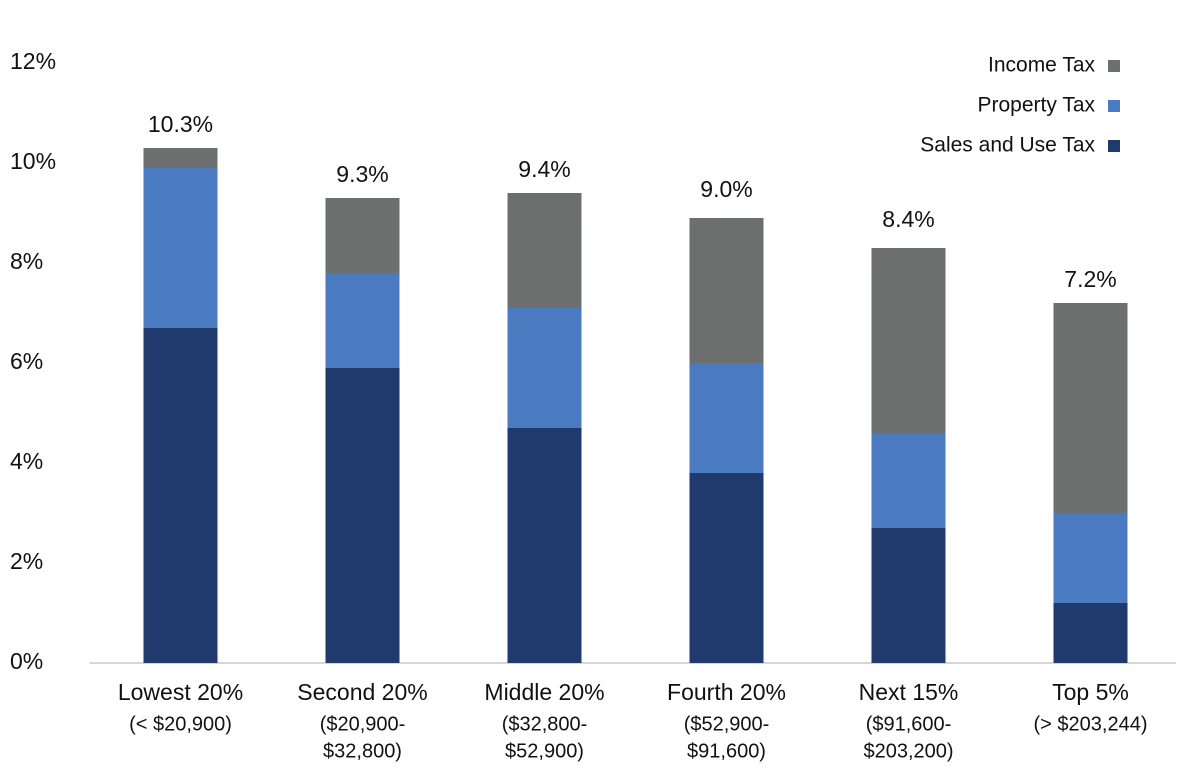 This screenshot has width=1178, height=771. I want to click on y-tick-label: 0%, so click(26, 661).